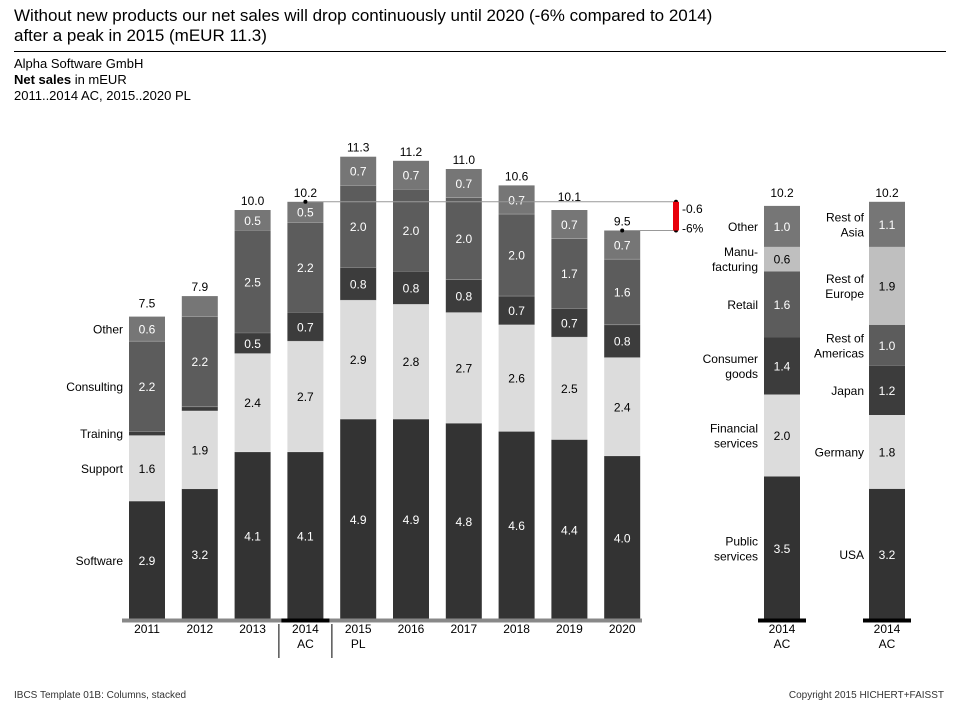 The width and height of the screenshot is (960, 707). I want to click on series-label: Training, so click(101, 434).